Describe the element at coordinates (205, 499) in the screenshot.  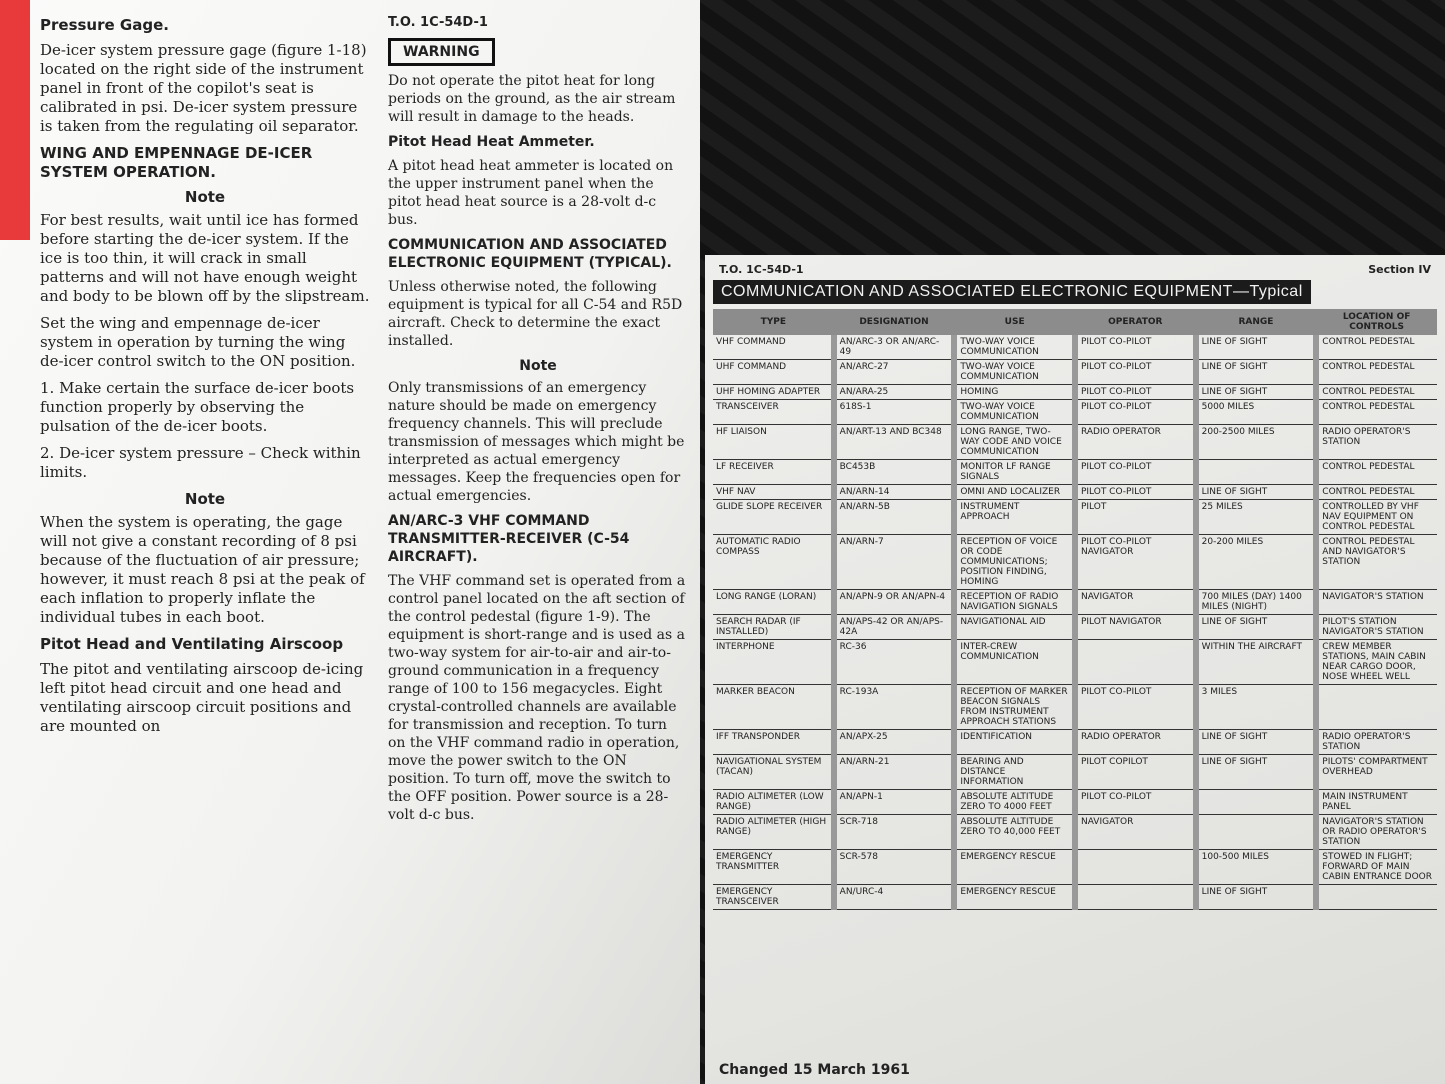
I see `note-label: Note` at that location.